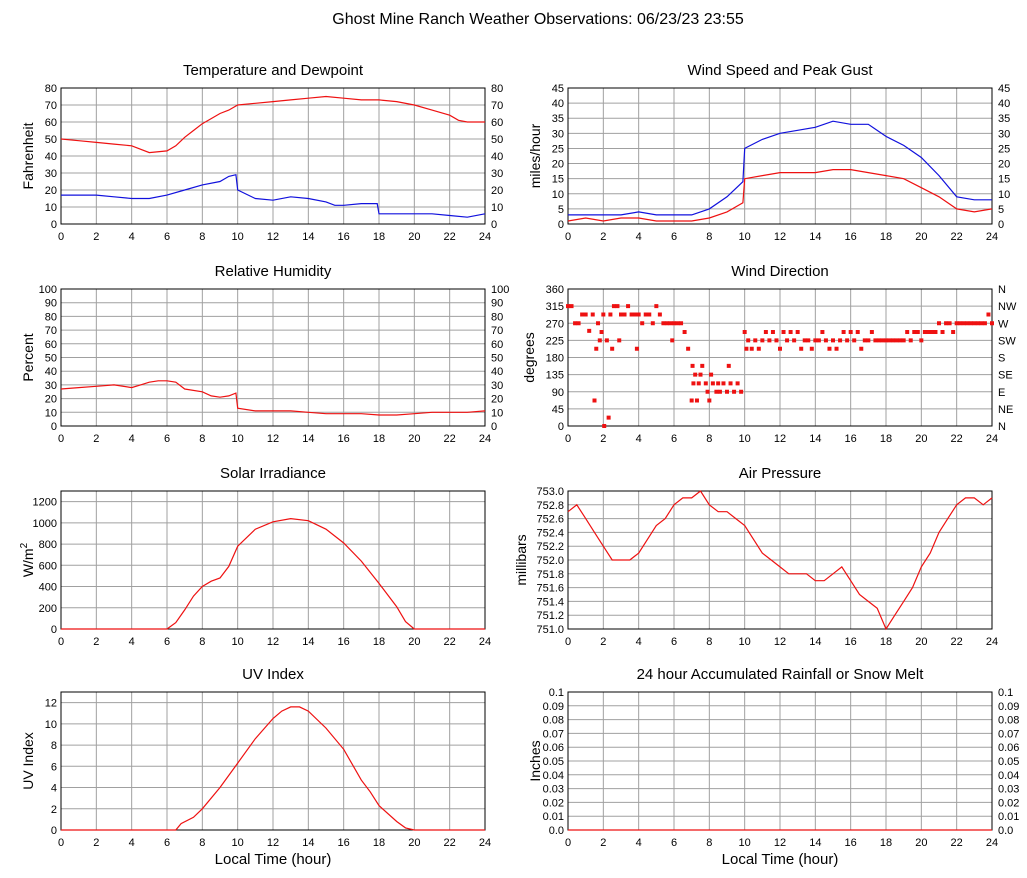 This screenshot has width=1027, height=878. I want to click on y-tick-label: 25, so click(558, 149).